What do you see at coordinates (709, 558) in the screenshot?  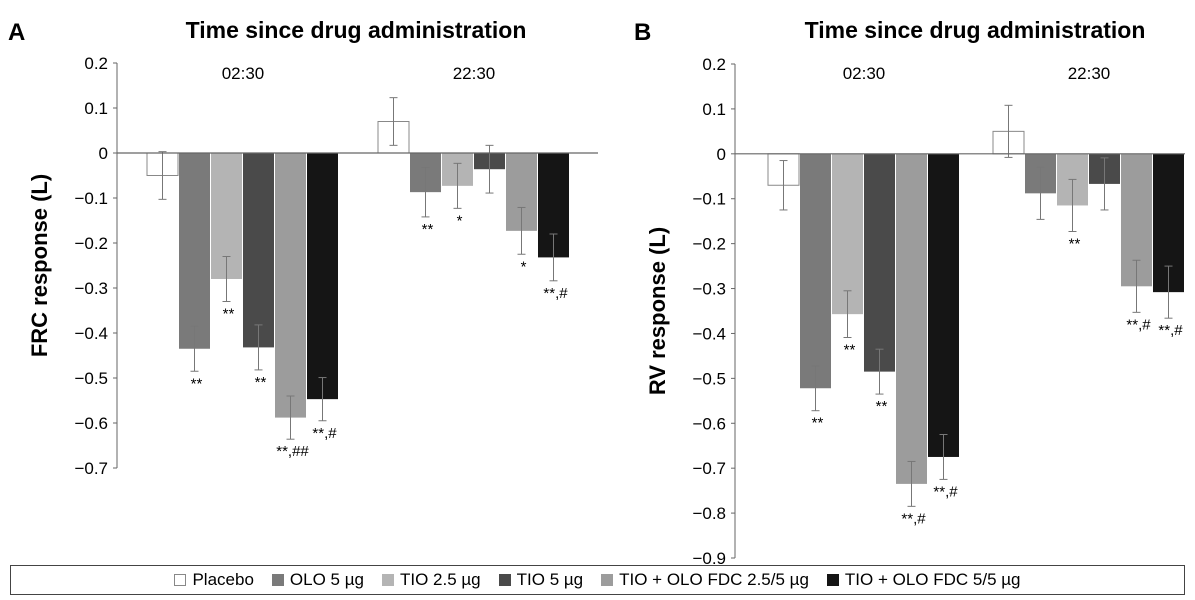 I see `panel-b-y-tick-label: −0.9` at bounding box center [709, 558].